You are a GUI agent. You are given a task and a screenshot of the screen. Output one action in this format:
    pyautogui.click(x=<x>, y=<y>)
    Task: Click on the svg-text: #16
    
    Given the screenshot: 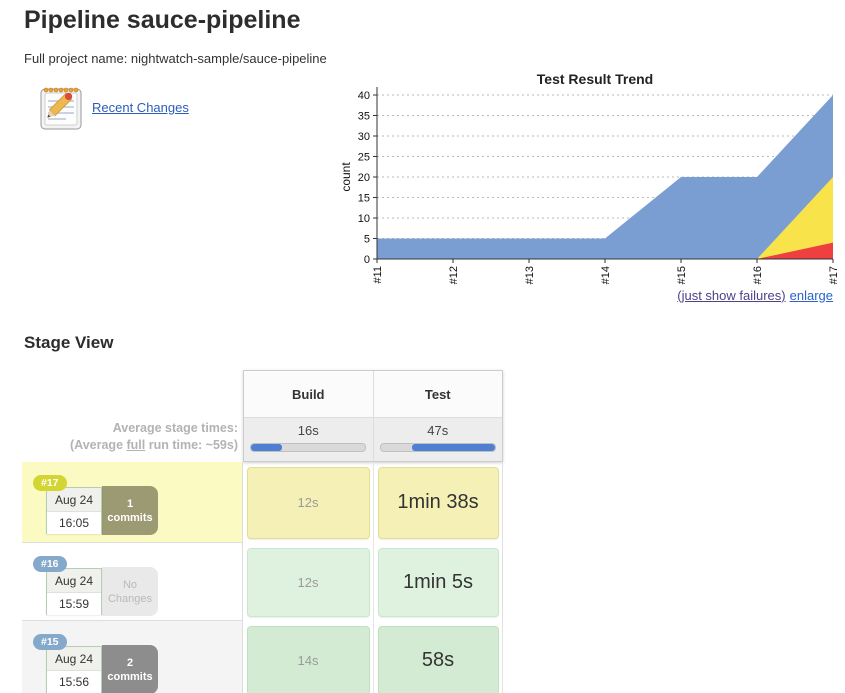 What is the action you would take?
    pyautogui.click(x=758, y=275)
    